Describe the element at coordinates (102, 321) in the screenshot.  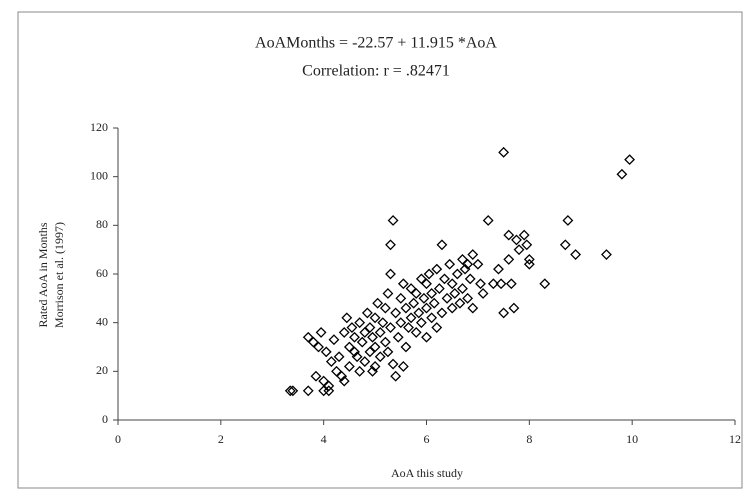
I see `y-tick-label: 40` at that location.